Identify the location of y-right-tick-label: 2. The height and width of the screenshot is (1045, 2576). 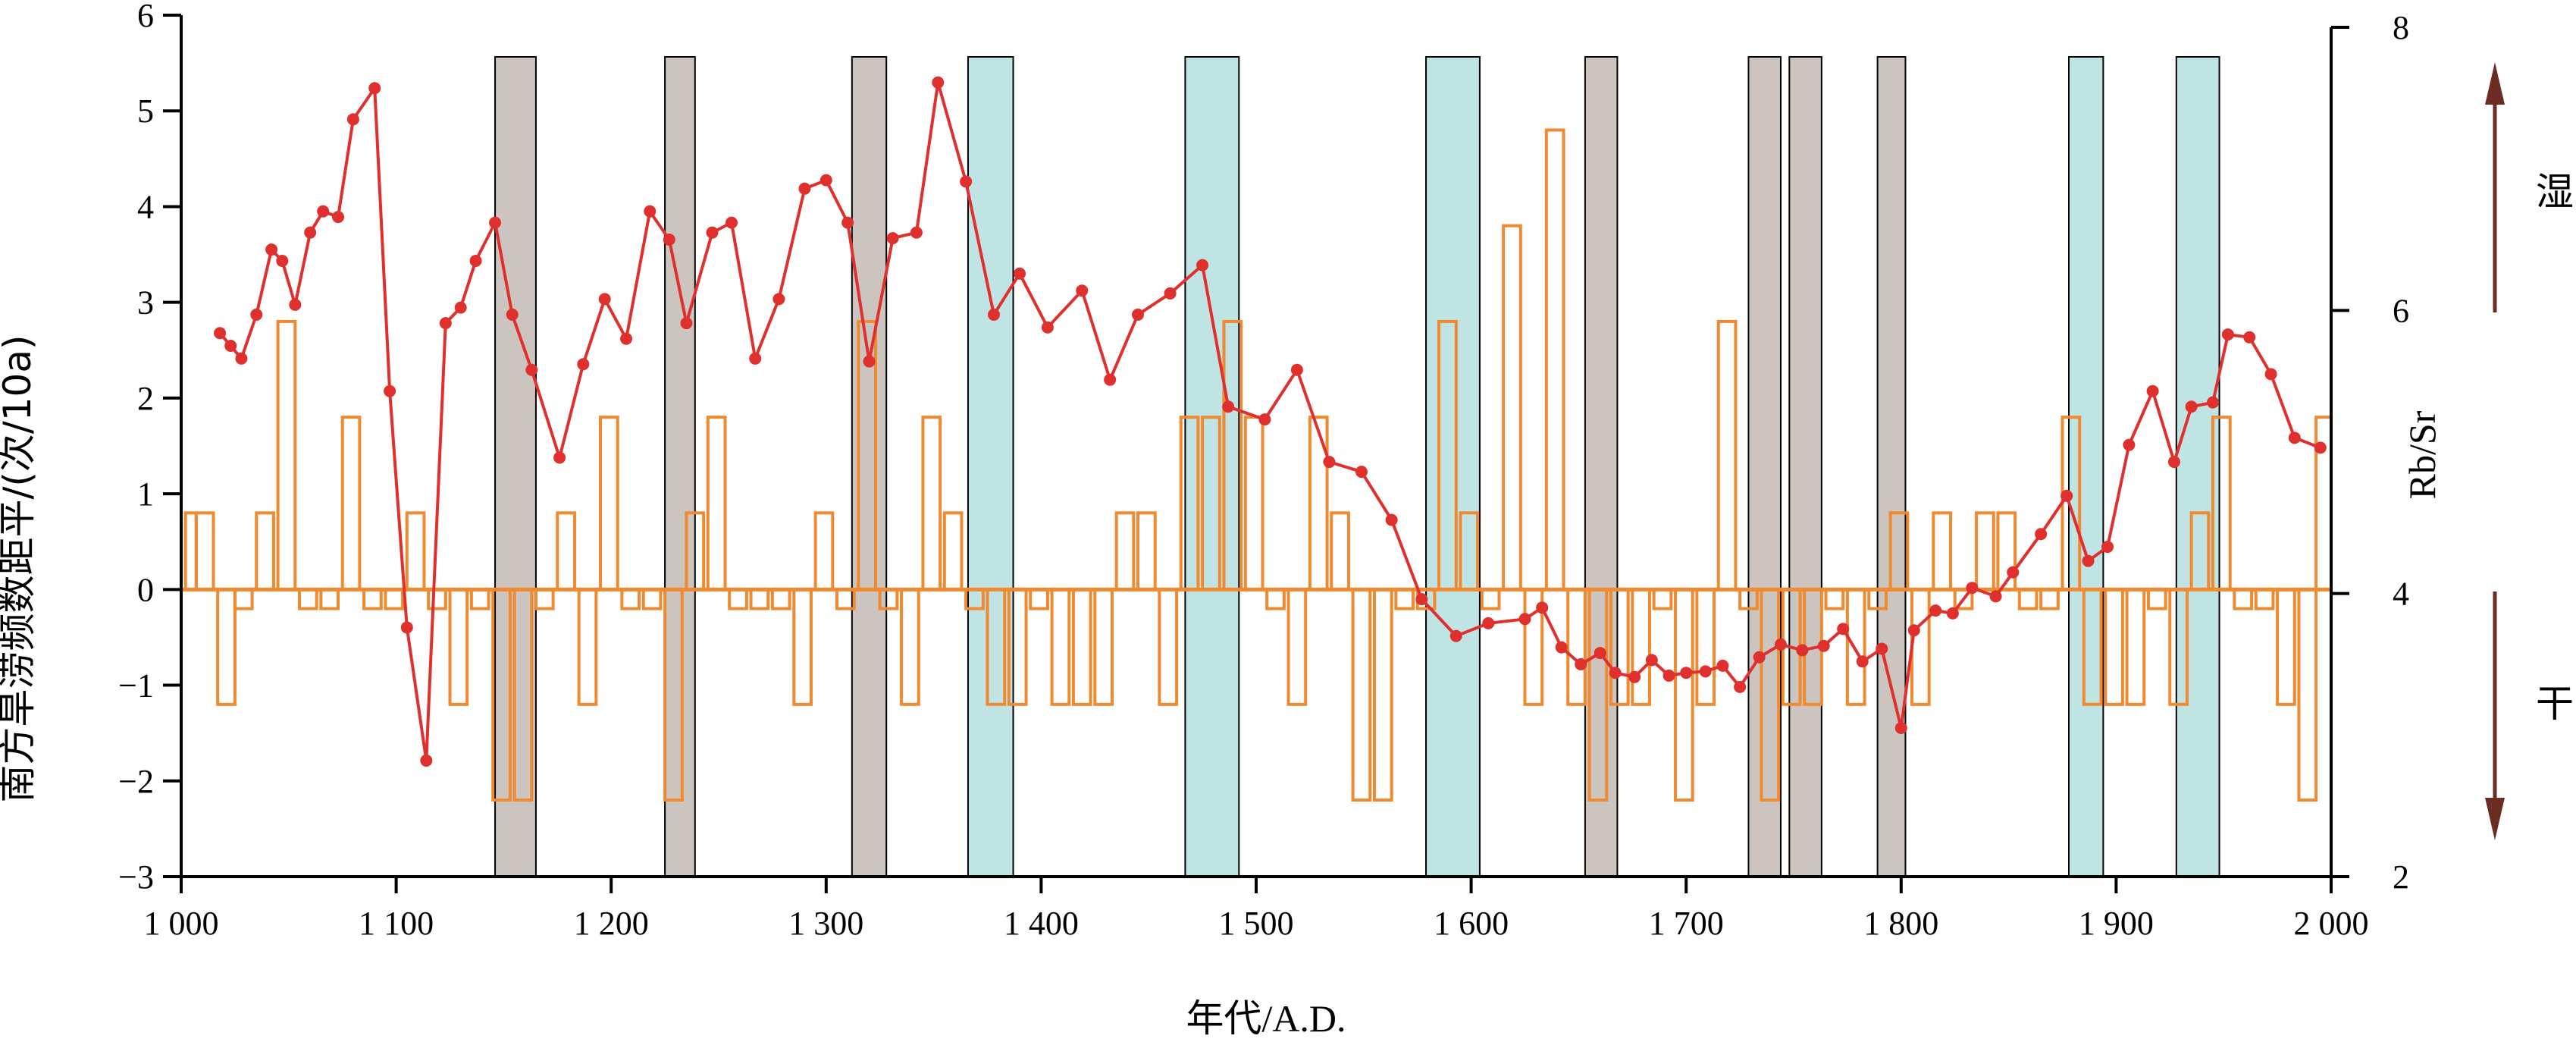
(2401, 877).